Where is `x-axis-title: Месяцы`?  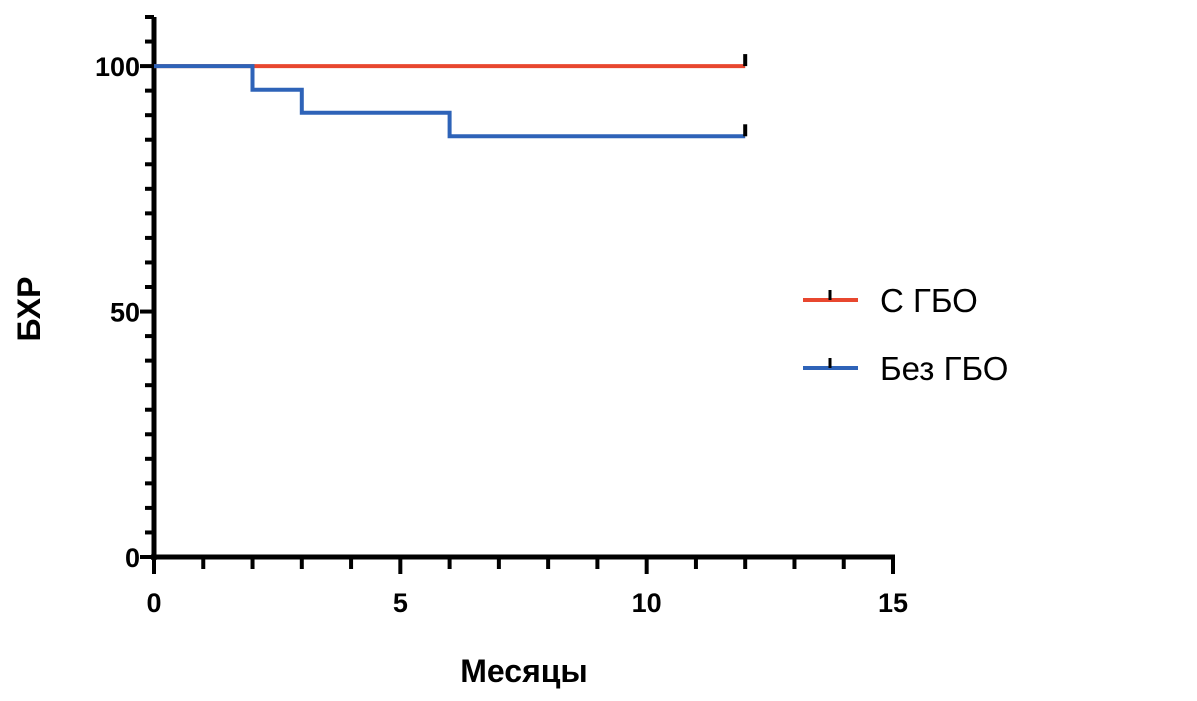 x-axis-title: Месяцы is located at coordinates (524, 671).